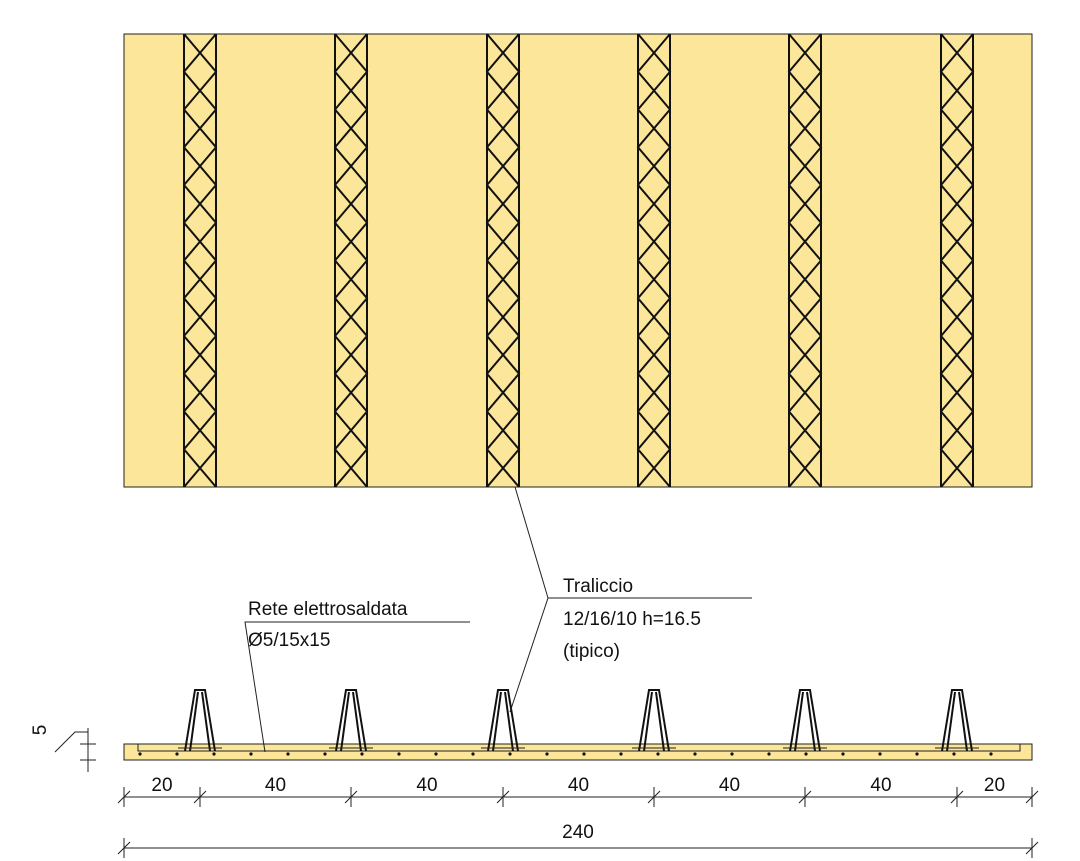 Image resolution: width=1080 pixels, height=861 pixels. What do you see at coordinates (579, 748) in the screenshot?
I see `slab-step` at bounding box center [579, 748].